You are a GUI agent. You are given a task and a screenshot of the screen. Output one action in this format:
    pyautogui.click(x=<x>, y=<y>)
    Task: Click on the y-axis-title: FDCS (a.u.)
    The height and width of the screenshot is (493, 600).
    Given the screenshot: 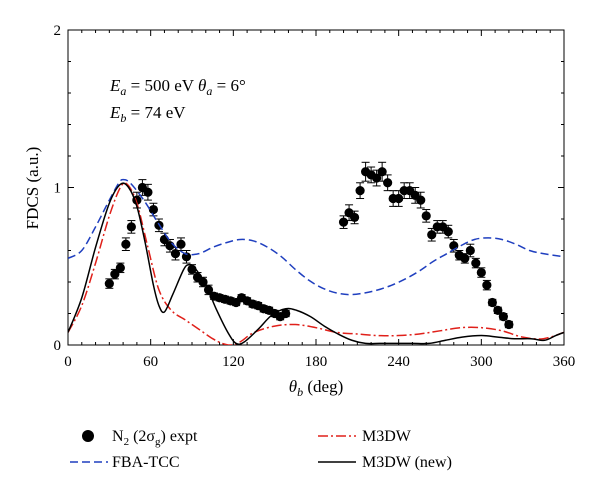 What is the action you would take?
    pyautogui.click(x=32, y=188)
    